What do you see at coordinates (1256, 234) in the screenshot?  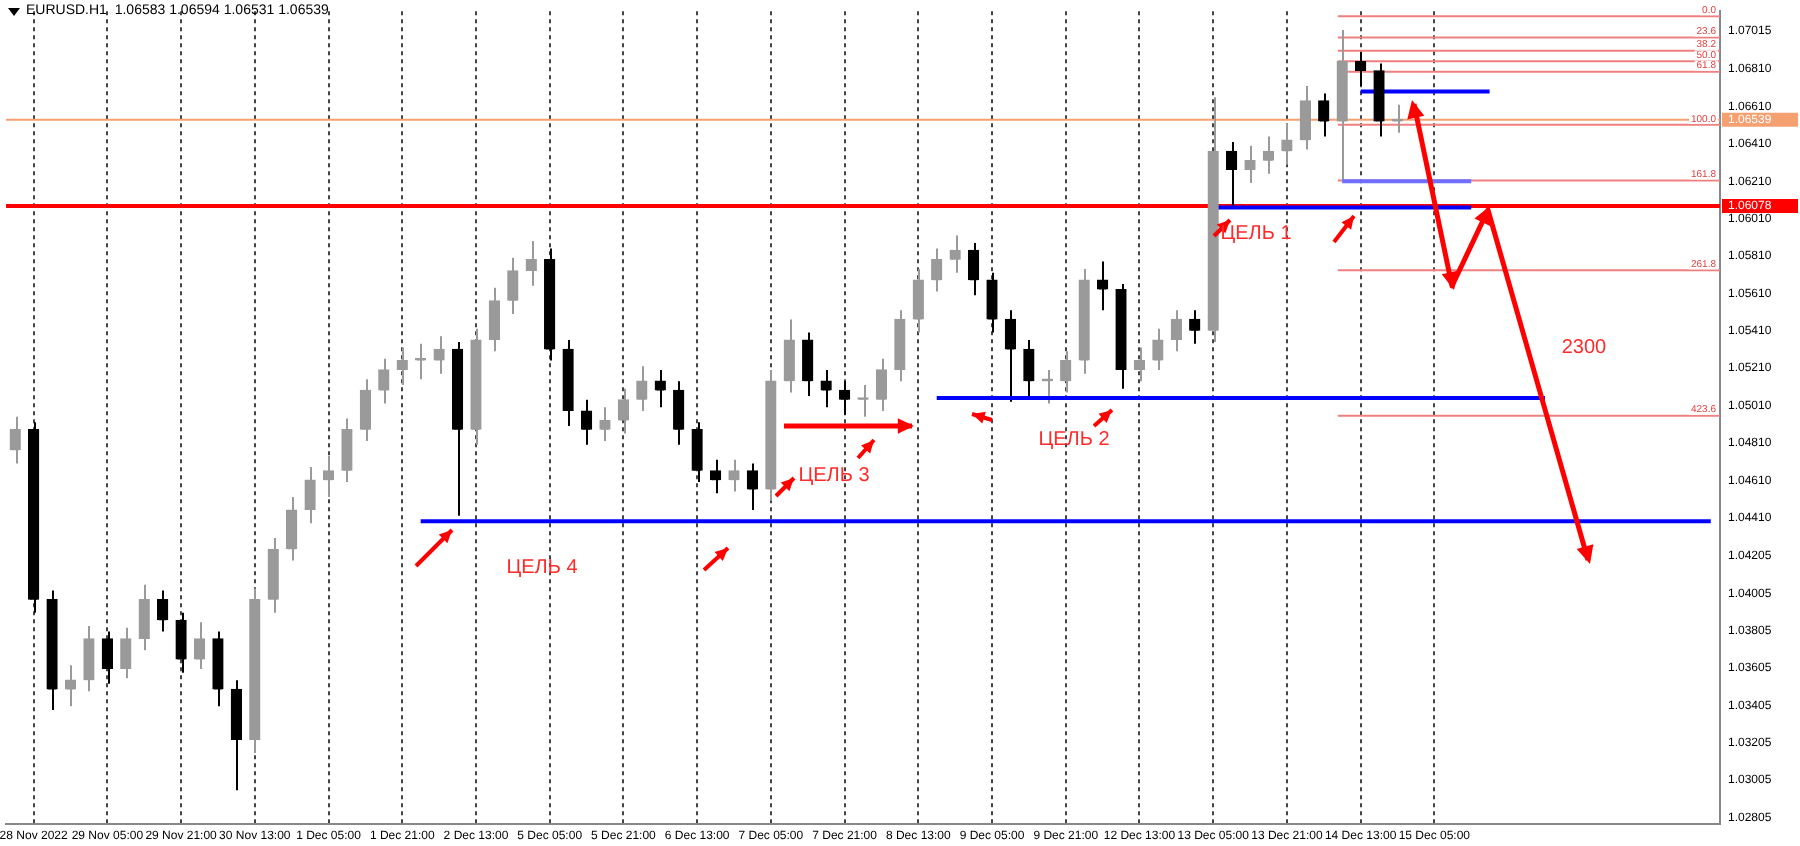 I see `annotation: ЦЕЛЬ 1` at bounding box center [1256, 234].